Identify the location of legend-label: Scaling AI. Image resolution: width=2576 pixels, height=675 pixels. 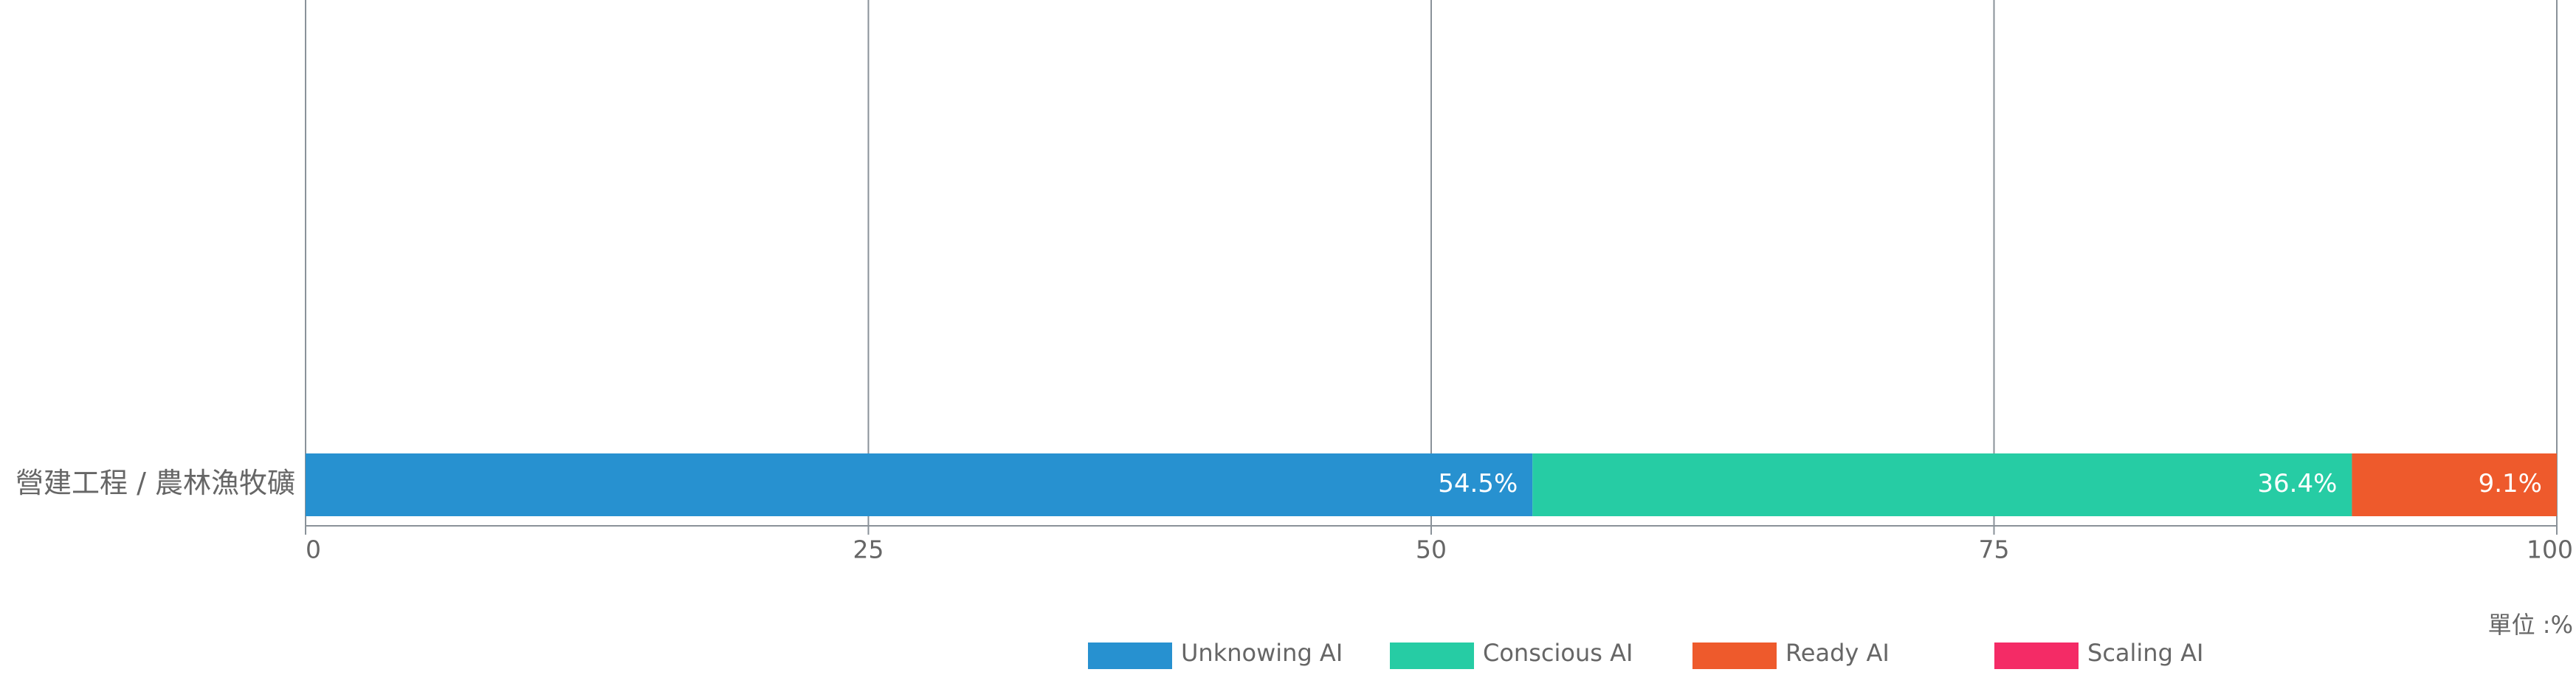
(2145, 653).